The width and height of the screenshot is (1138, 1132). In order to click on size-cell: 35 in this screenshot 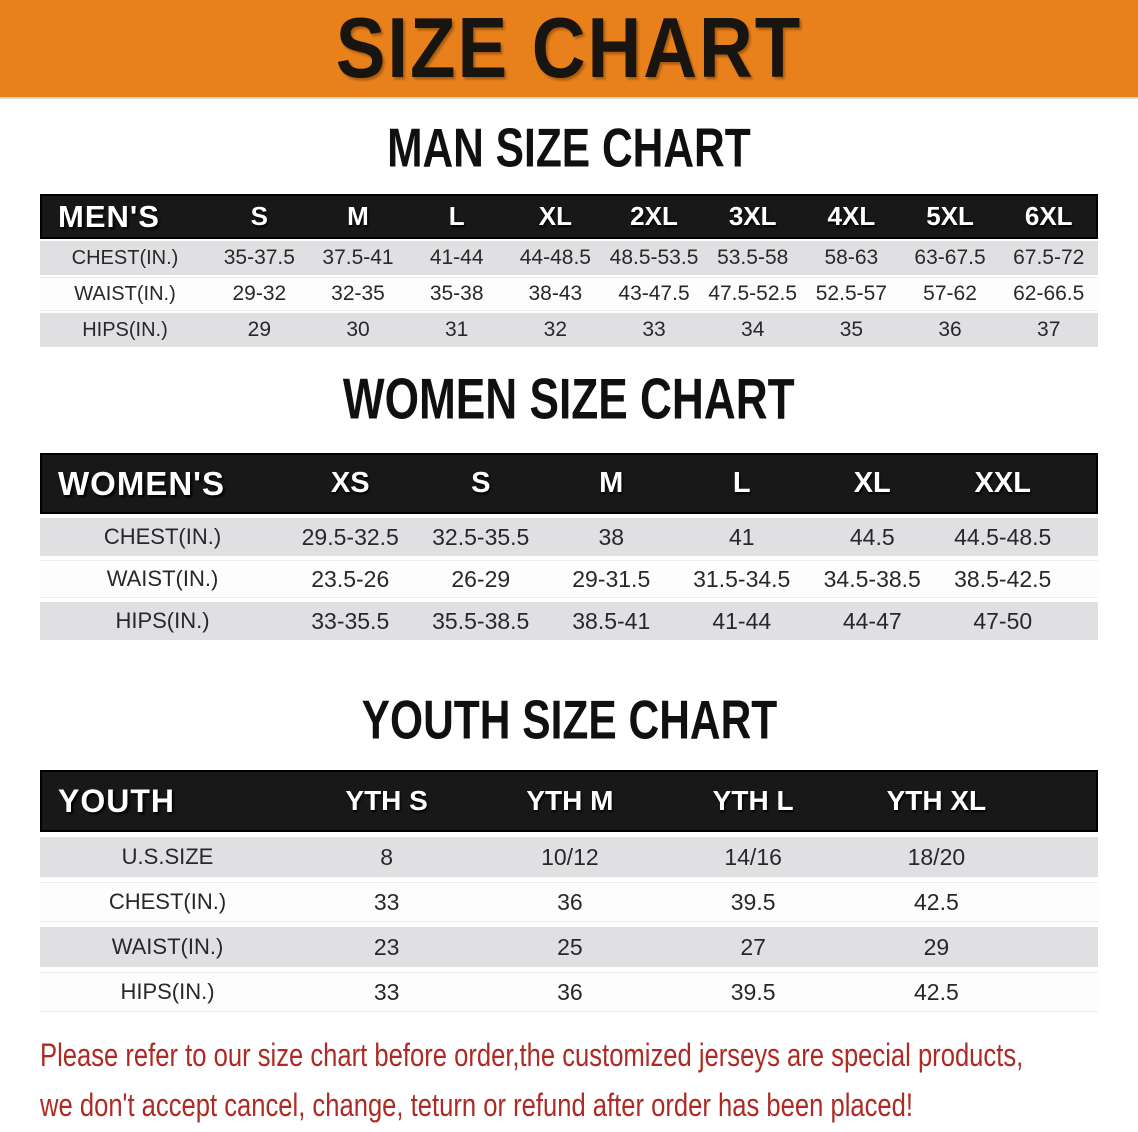, I will do `click(851, 329)`.